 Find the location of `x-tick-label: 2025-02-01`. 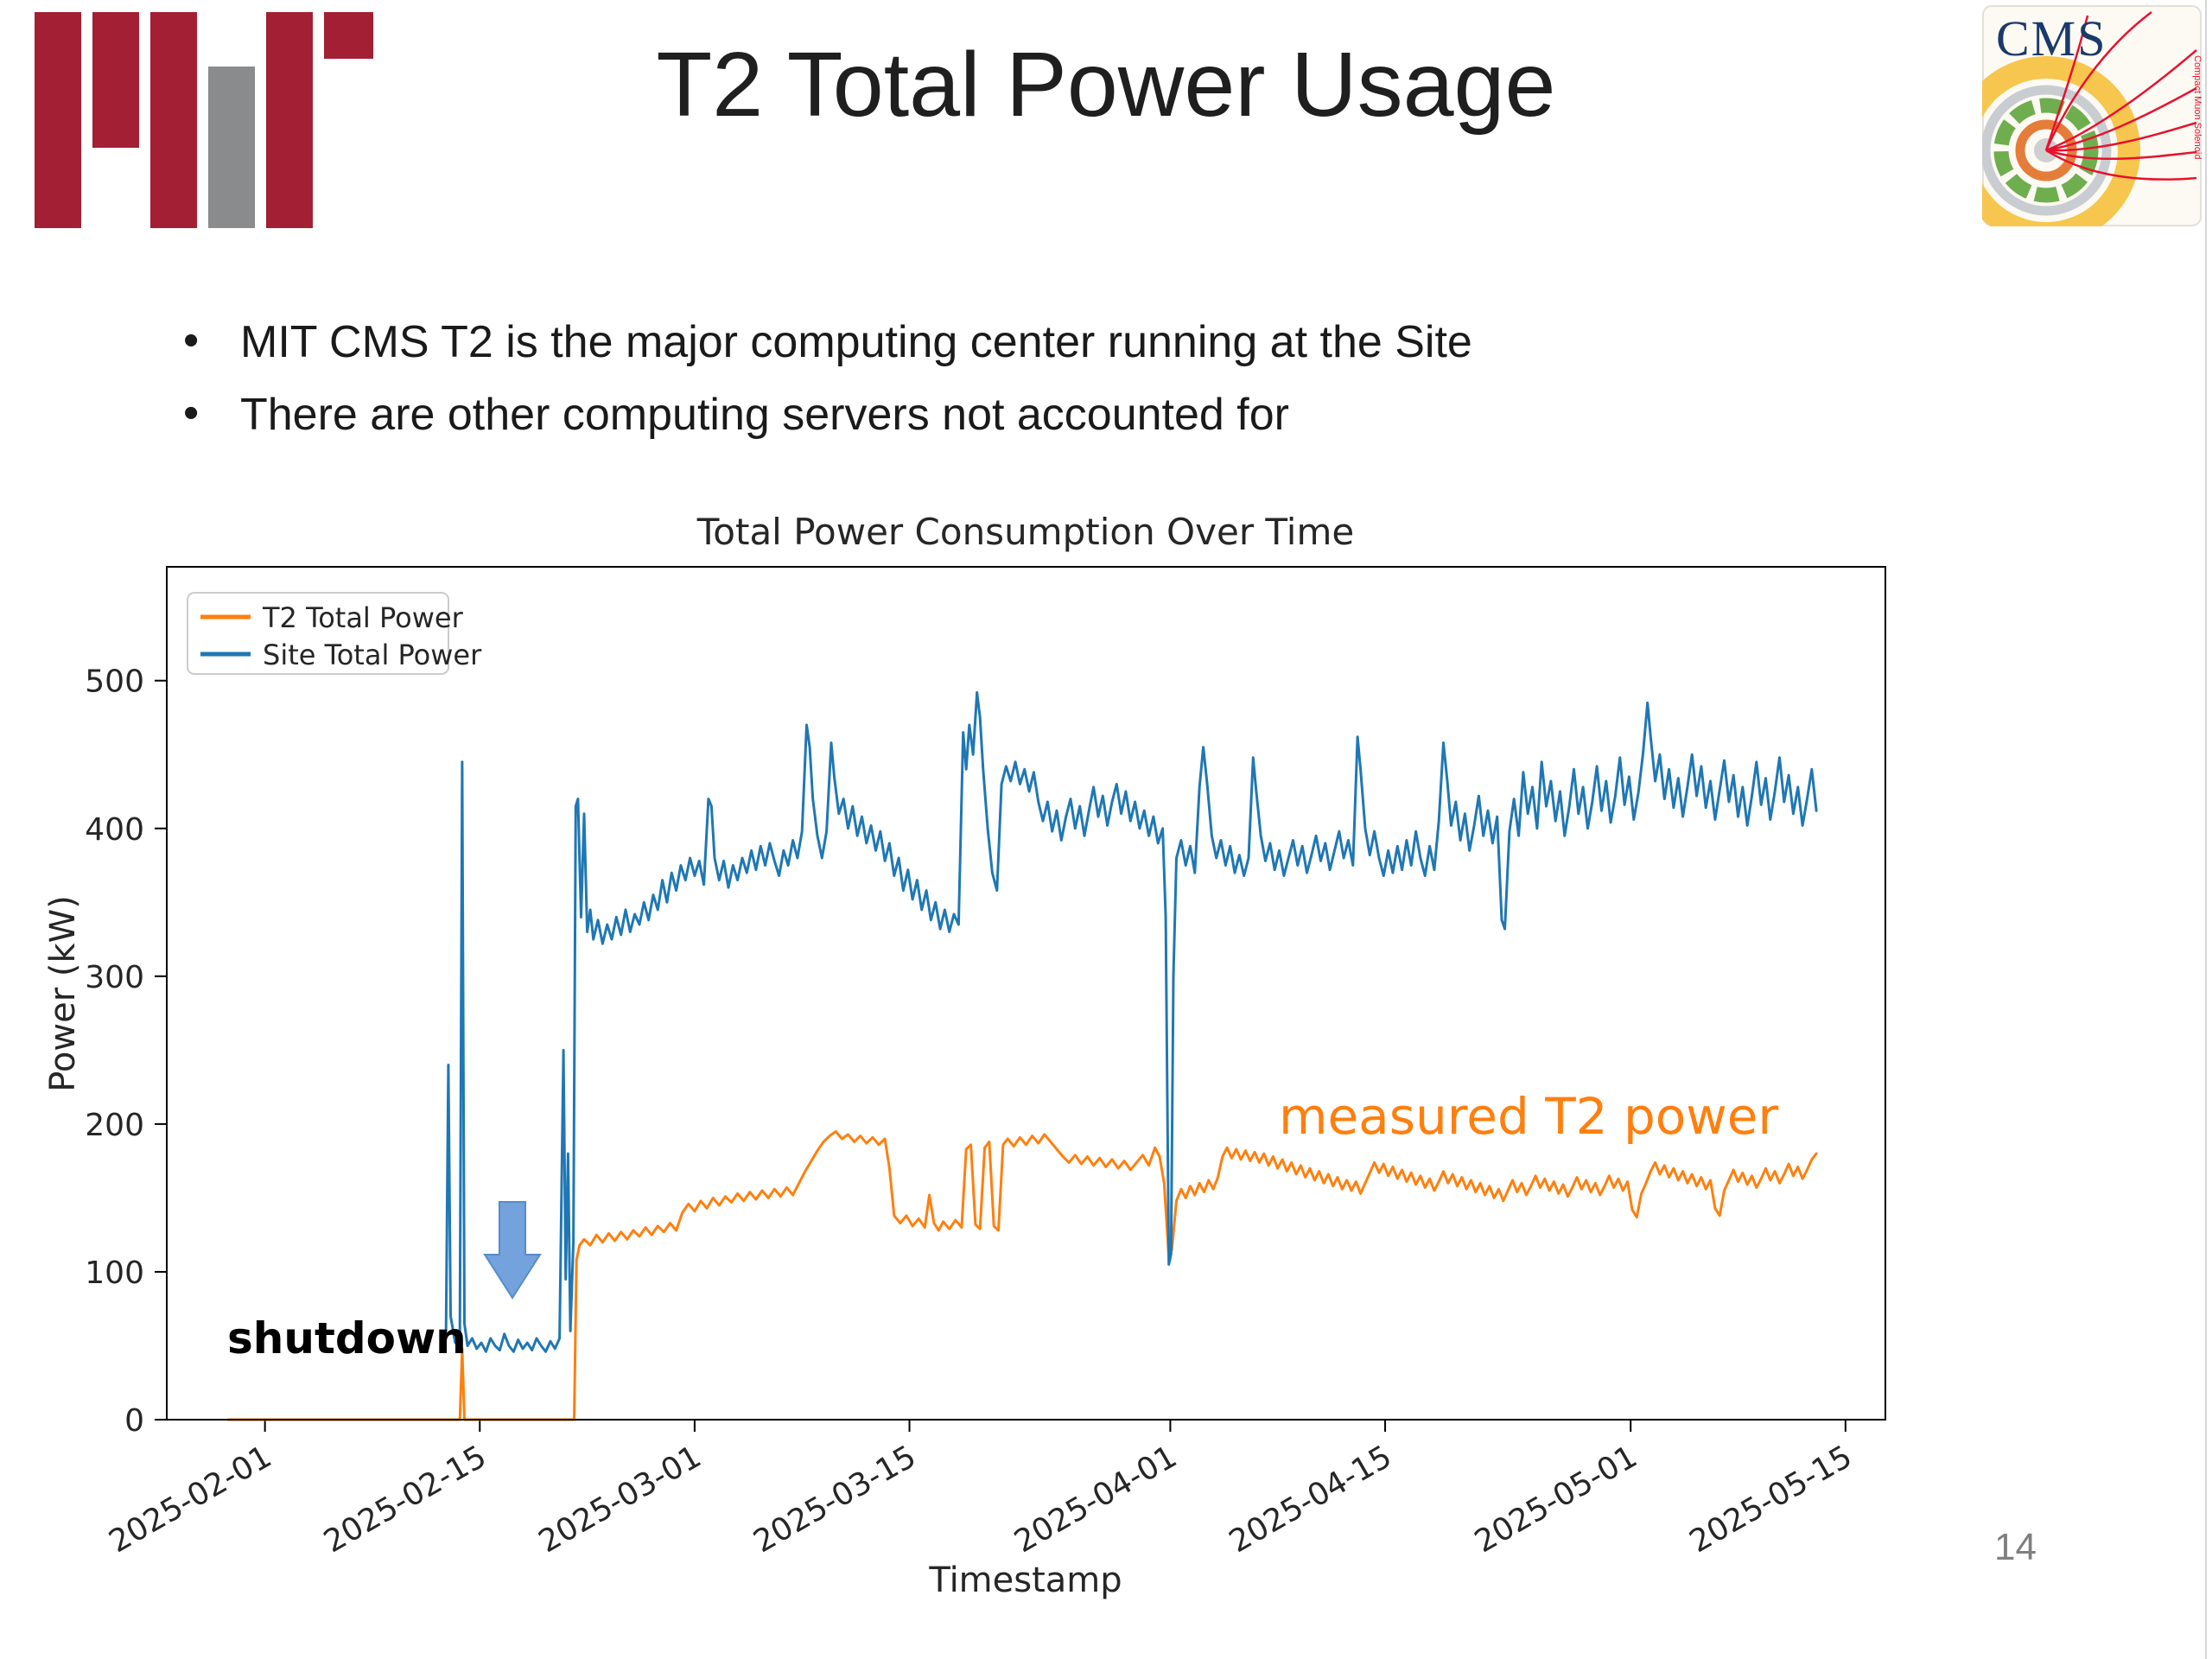

x-tick-label: 2025-02-01 is located at coordinates (190, 1499).